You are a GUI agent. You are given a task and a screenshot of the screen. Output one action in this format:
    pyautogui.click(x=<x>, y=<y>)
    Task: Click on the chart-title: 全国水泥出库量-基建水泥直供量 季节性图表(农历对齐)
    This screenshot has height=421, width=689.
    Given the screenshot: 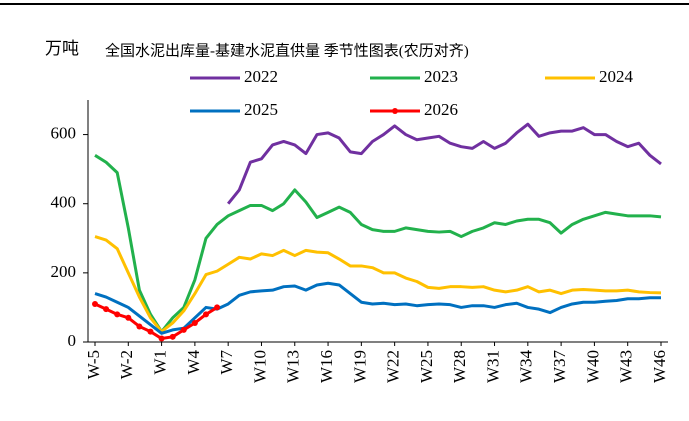 What is the action you would take?
    pyautogui.click(x=287, y=50)
    